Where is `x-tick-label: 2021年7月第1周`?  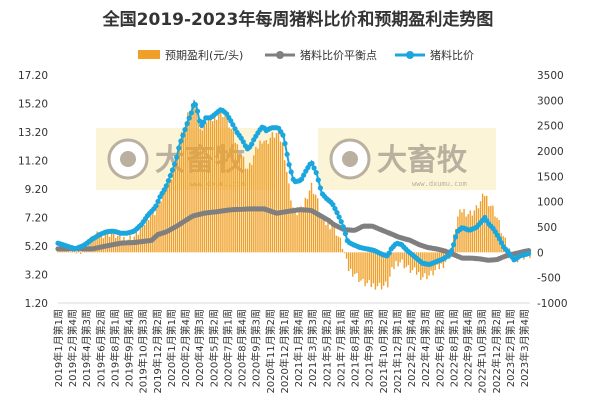 x-tick-label: 2021年7月第1周 is located at coordinates (340, 348).